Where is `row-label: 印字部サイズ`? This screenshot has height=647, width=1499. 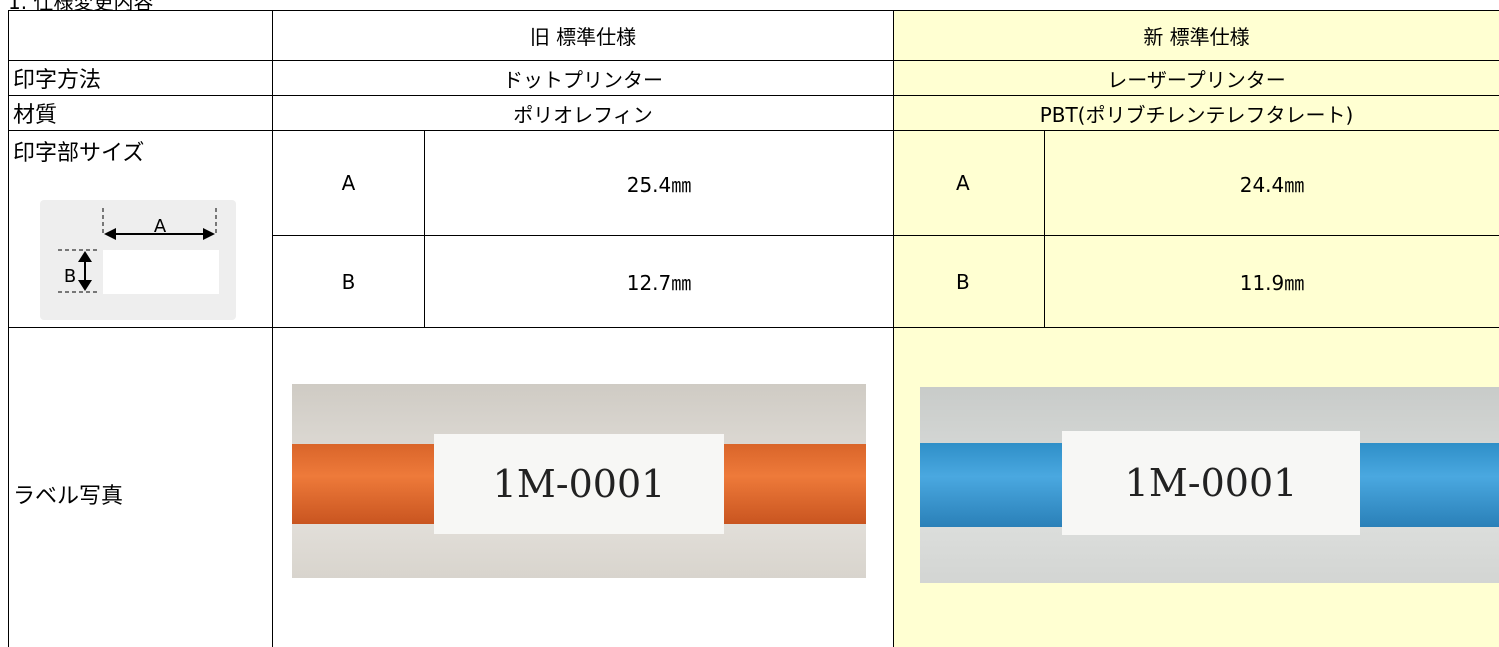
row-label: 印字部サイズ is located at coordinates (79, 153).